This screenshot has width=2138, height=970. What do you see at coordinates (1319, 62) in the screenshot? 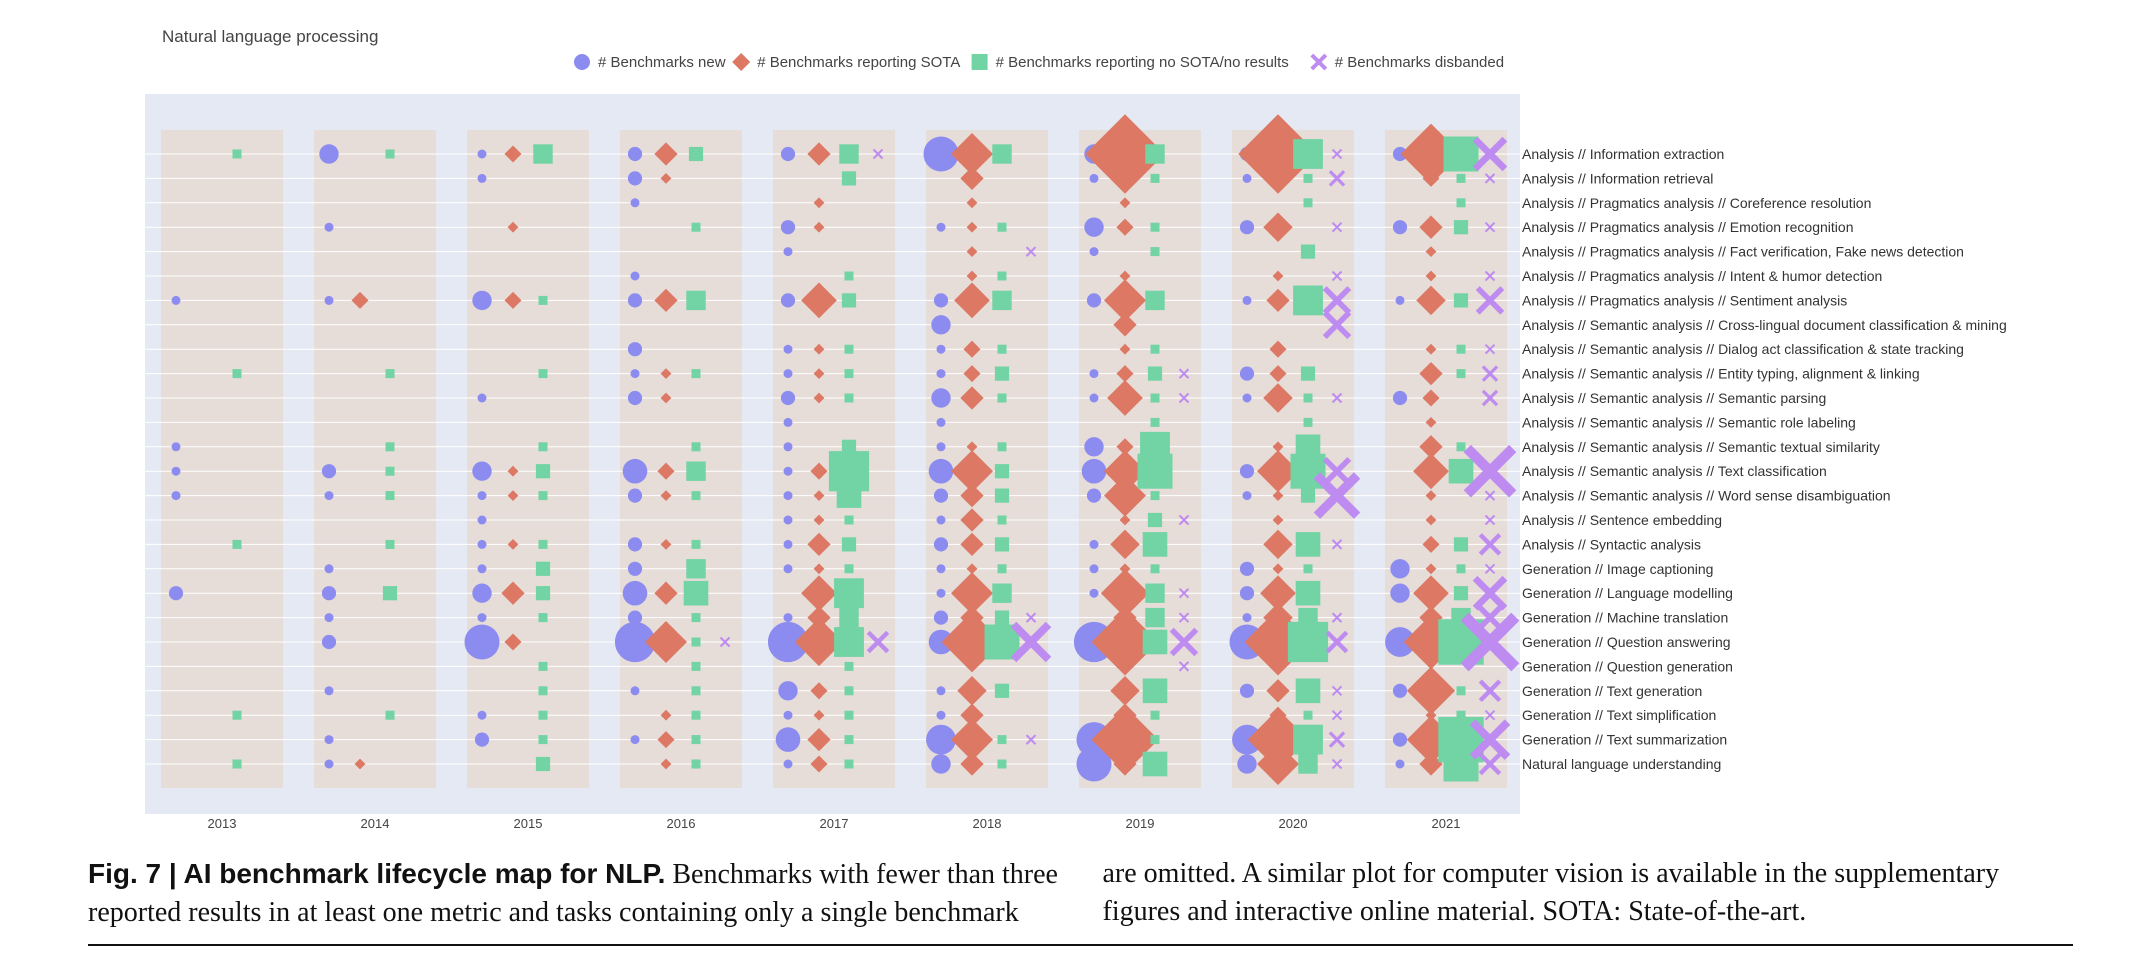
I see `legend-x-marker` at bounding box center [1319, 62].